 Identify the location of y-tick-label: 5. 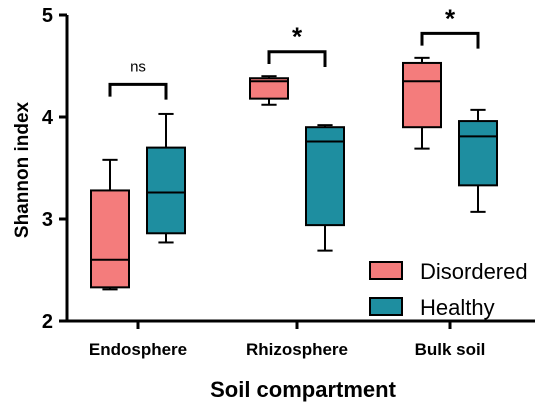
(47, 16).